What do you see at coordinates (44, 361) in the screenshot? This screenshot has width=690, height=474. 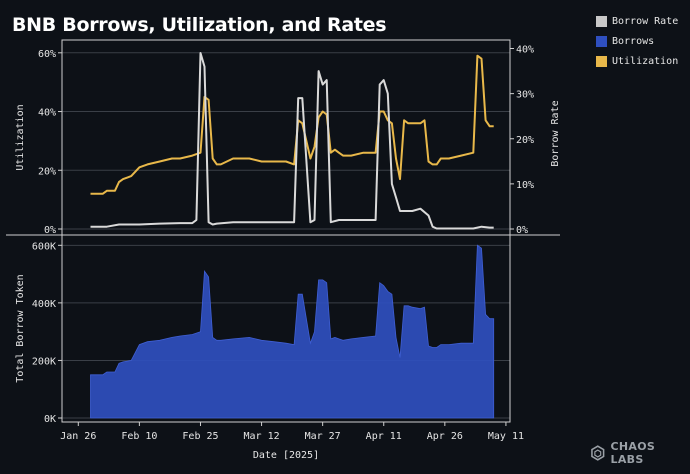 I see `bottom-left-tick-label: 200K` at bounding box center [44, 361].